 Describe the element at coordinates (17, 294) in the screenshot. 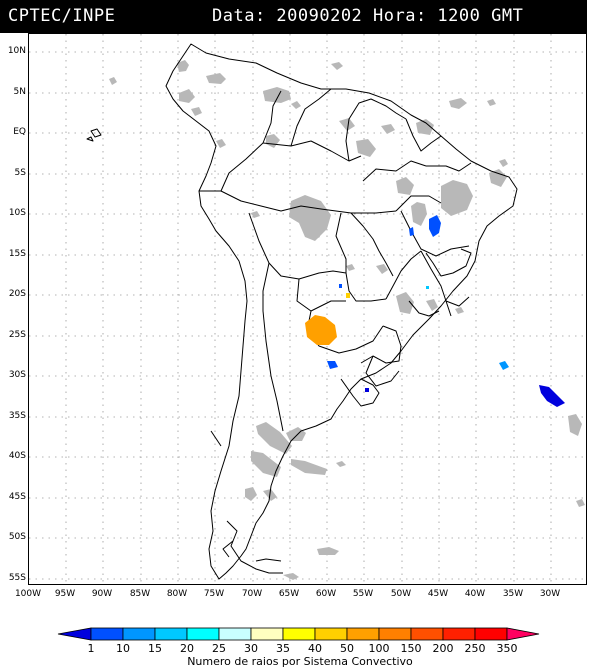

I see `lat-label-20s: 20S` at that location.